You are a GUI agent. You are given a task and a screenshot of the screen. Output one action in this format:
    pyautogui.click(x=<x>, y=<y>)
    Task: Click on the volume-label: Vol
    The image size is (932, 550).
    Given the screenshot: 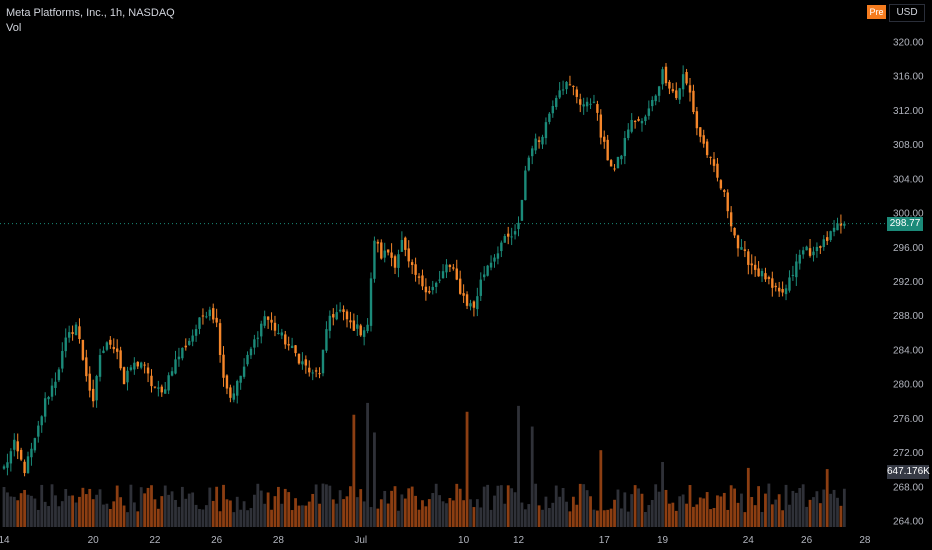 What is the action you would take?
    pyautogui.click(x=14, y=28)
    